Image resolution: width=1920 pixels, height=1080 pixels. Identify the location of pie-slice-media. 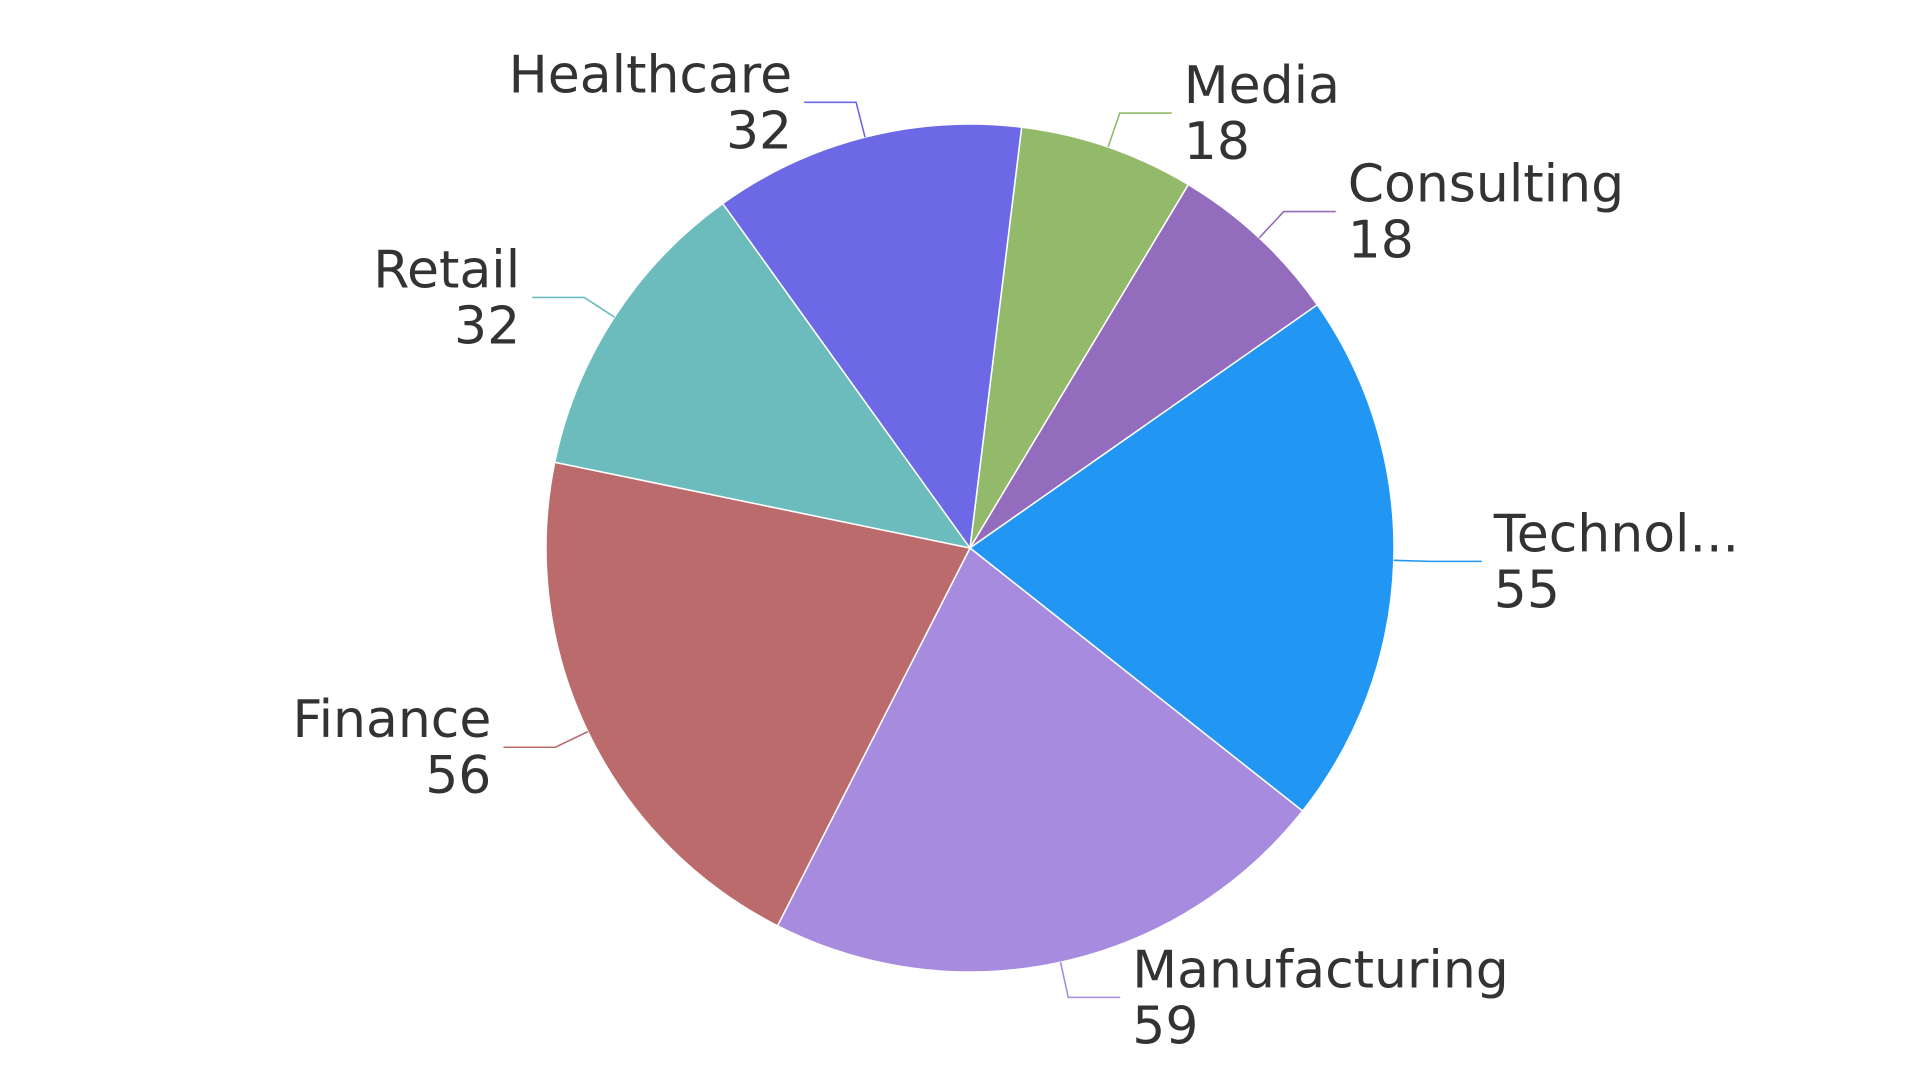
(1079, 337).